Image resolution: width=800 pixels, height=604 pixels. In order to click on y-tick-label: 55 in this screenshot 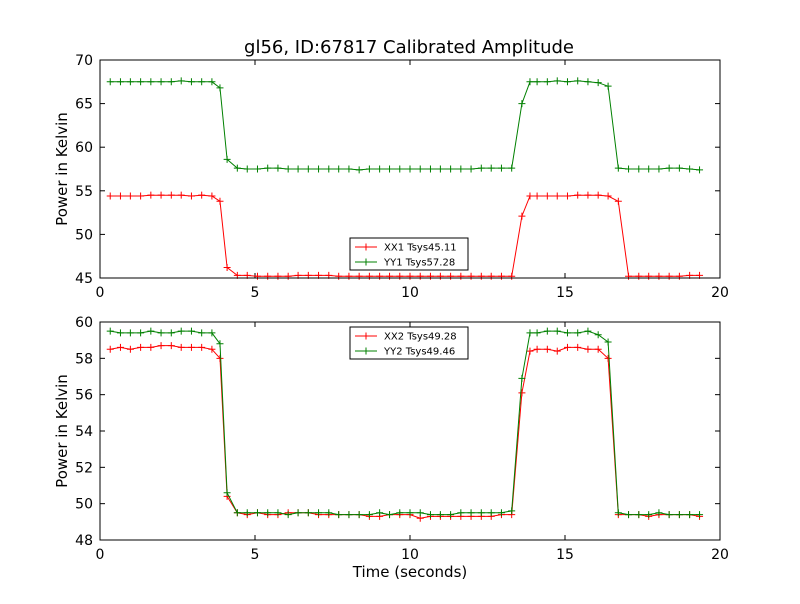, I will do `click(84, 192)`.